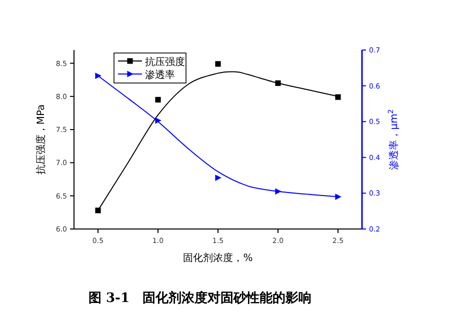 The image size is (464, 333). Describe the element at coordinates (200, 298) in the screenshot. I see `text: 图 3-1 固化剂浓度对固砂性能的影响` at that location.